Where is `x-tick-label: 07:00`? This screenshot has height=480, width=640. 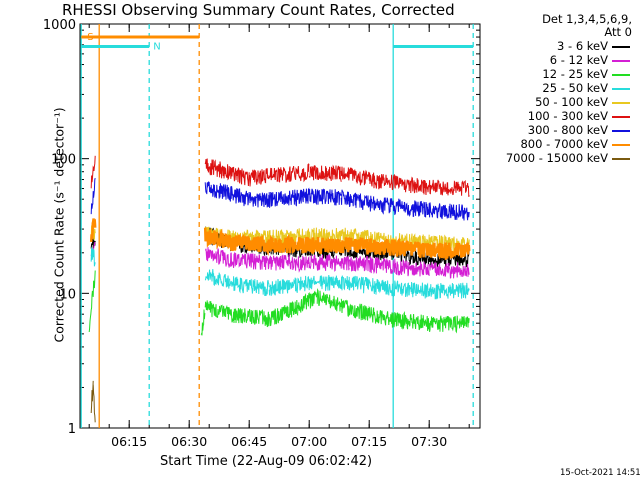
x-tick-label: 07:00 is located at coordinates (309, 441).